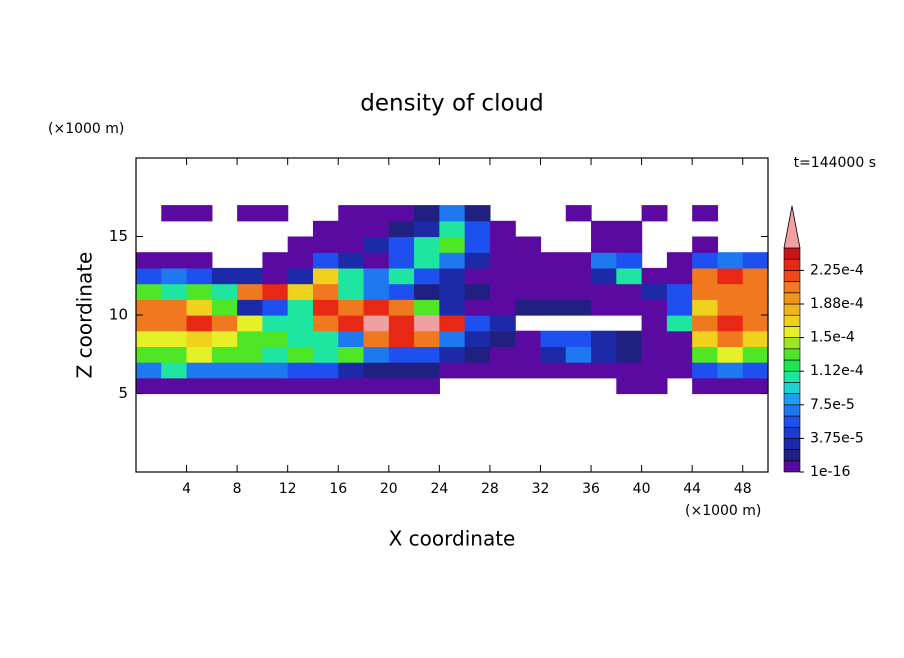 This screenshot has height=658, width=904. What do you see at coordinates (389, 489) in the screenshot?
I see `x-tick-label: 20` at bounding box center [389, 489].